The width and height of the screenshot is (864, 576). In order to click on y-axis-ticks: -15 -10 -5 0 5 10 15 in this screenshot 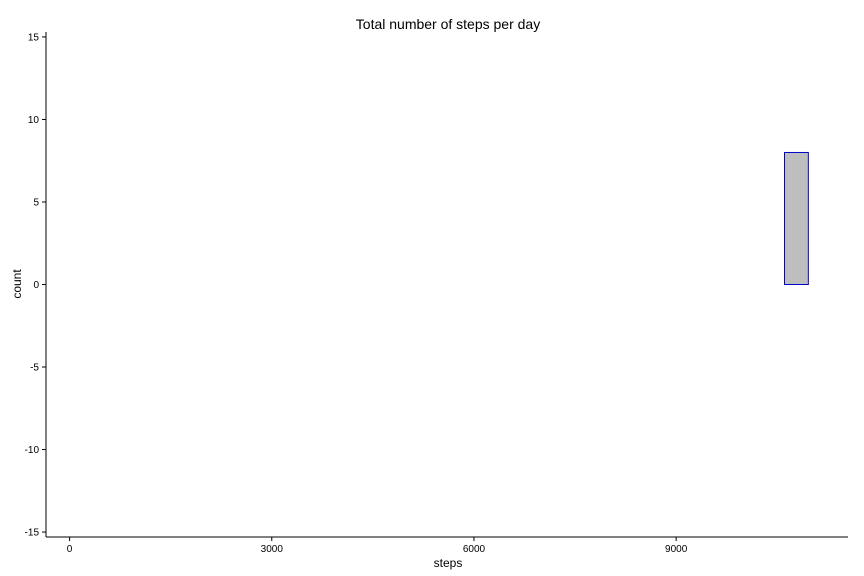, I will do `click(35, 285)`.